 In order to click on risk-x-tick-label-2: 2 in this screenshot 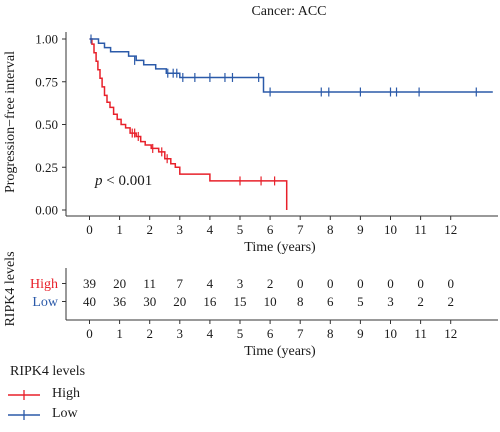, I will do `click(149, 333)`.